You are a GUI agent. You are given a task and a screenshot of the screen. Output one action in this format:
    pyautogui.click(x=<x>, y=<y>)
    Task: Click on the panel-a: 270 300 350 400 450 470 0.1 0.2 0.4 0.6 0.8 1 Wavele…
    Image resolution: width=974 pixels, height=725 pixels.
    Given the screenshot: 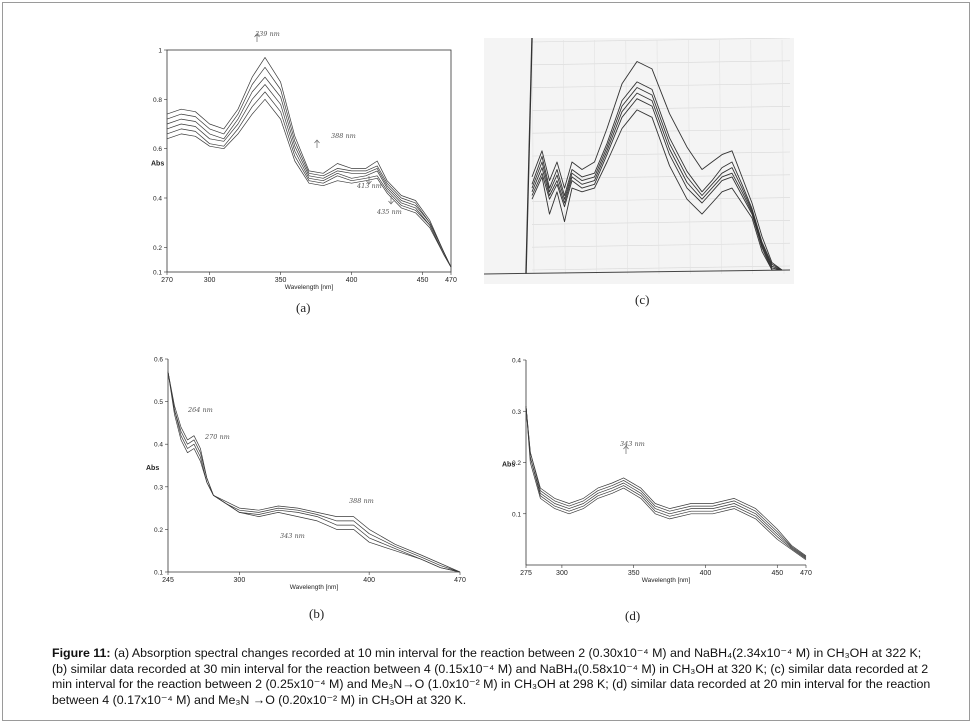 What is the action you would take?
    pyautogui.click(x=305, y=161)
    